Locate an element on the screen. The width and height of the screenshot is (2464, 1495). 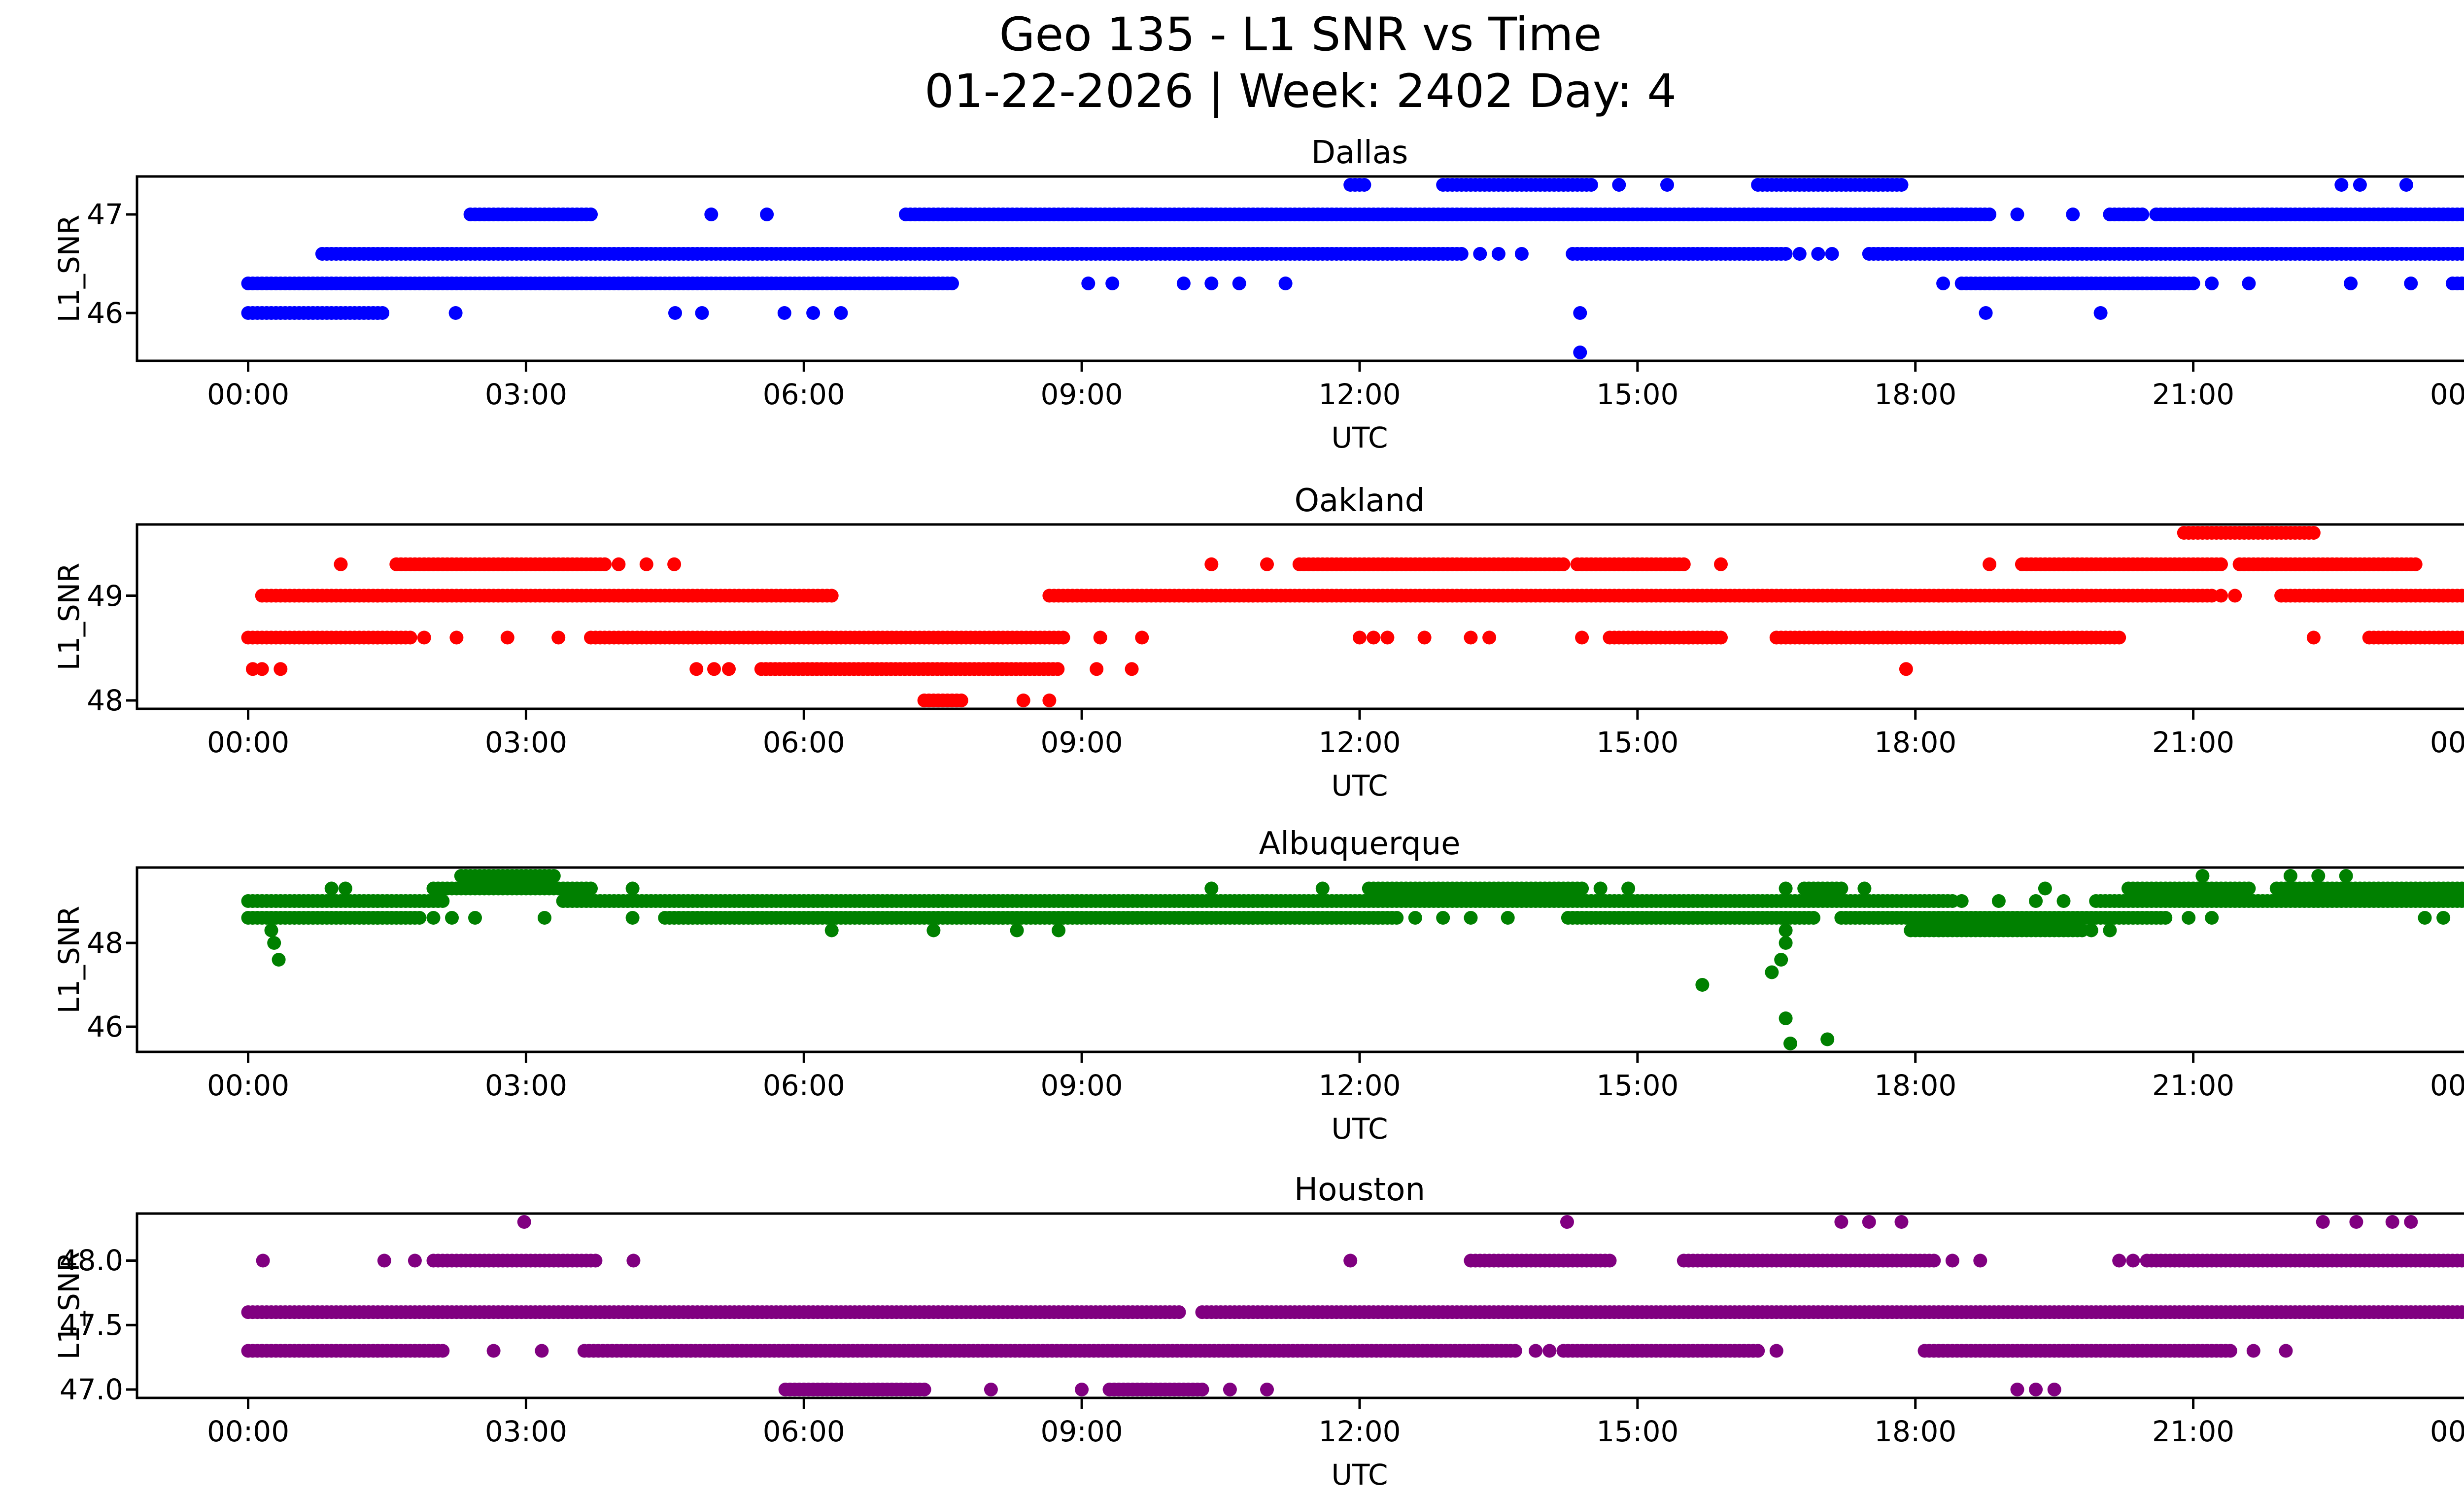
dallas-xlabel: UTC is located at coordinates (1359, 437).